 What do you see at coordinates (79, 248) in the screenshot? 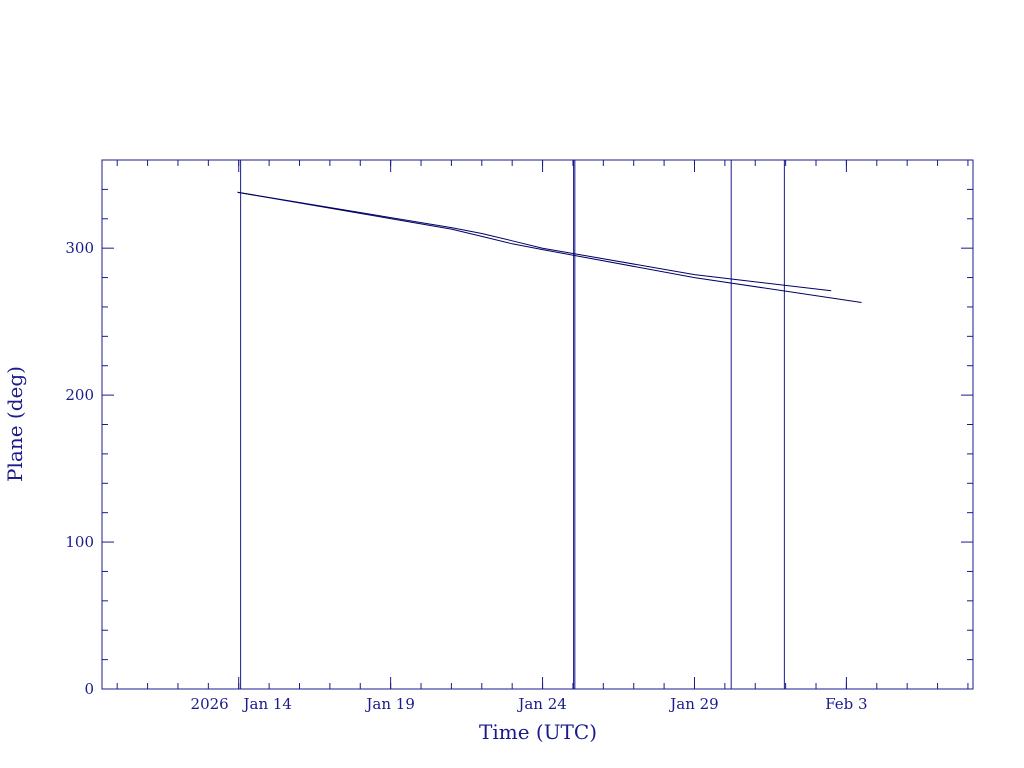
I see `y-tick-label: 300` at bounding box center [79, 248].